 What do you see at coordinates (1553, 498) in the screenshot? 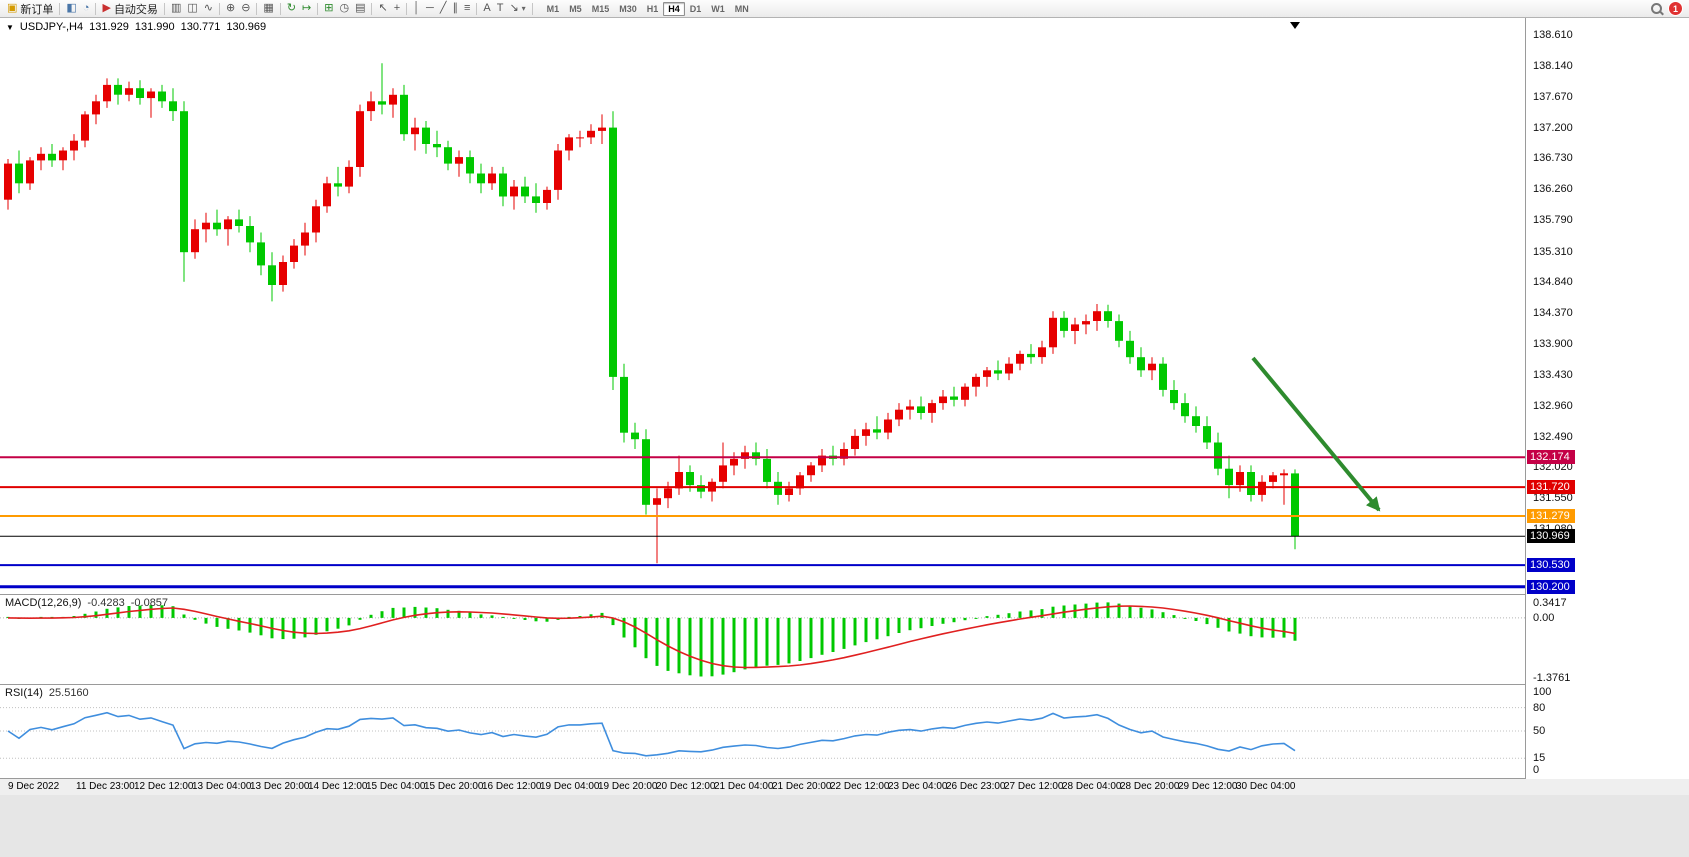
I see `price-axis-tick: 131.550` at bounding box center [1553, 498].